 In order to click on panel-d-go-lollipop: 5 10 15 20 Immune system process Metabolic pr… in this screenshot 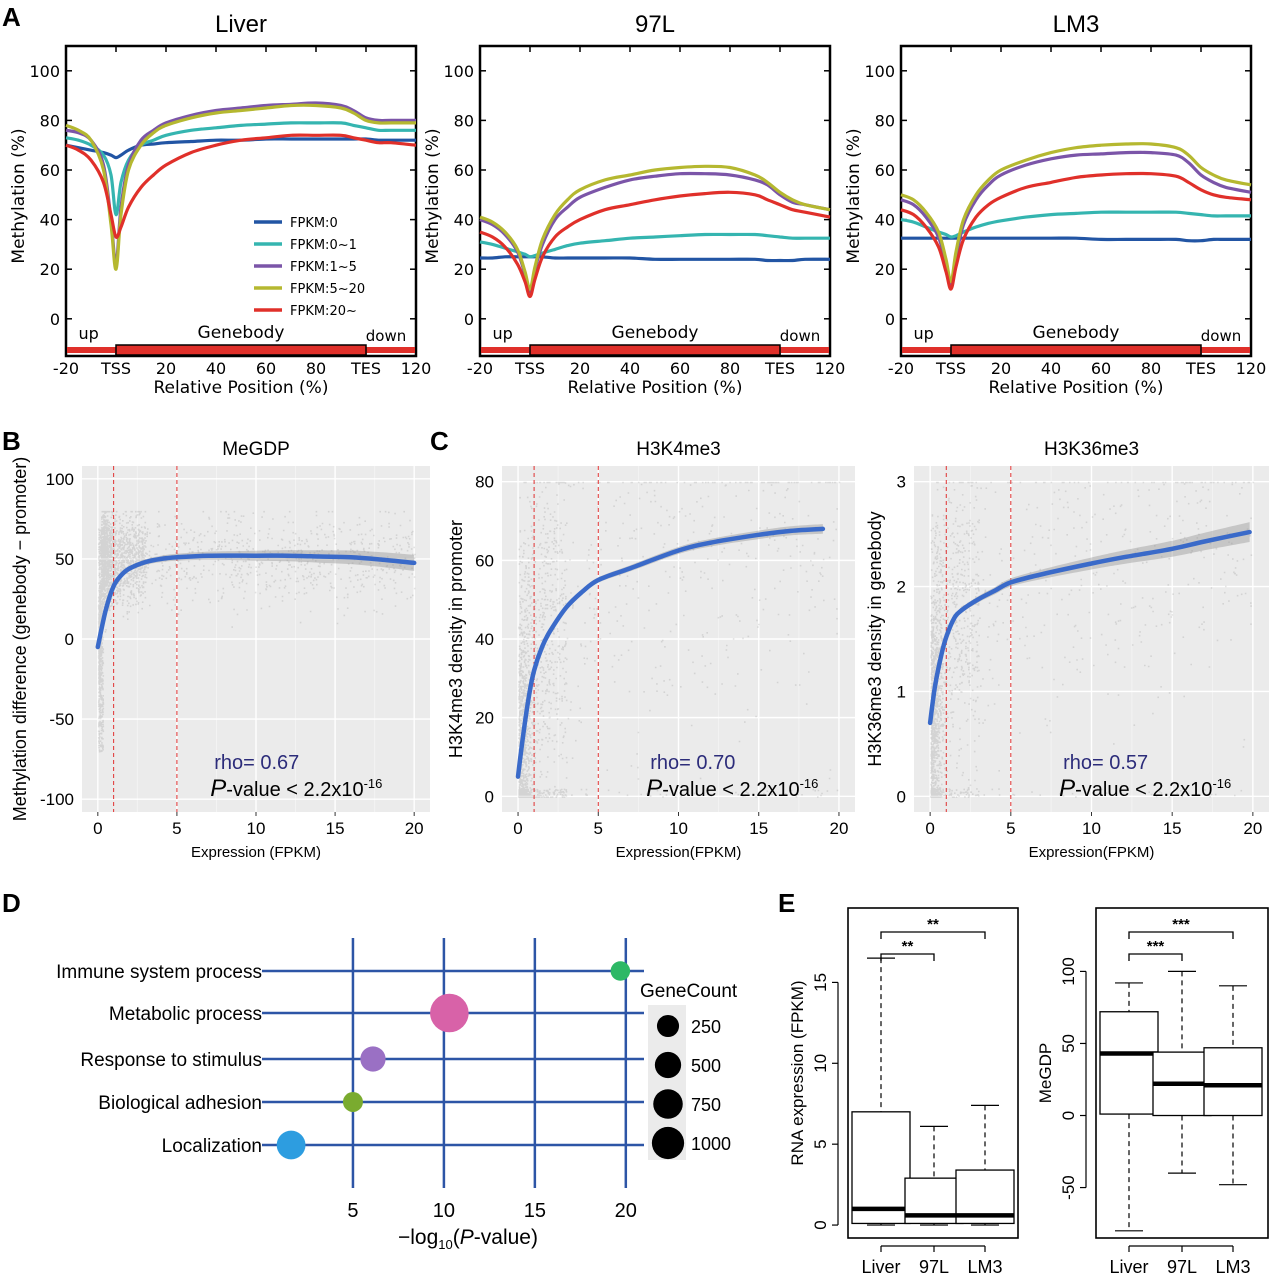, I will do `click(397, 1095)`.